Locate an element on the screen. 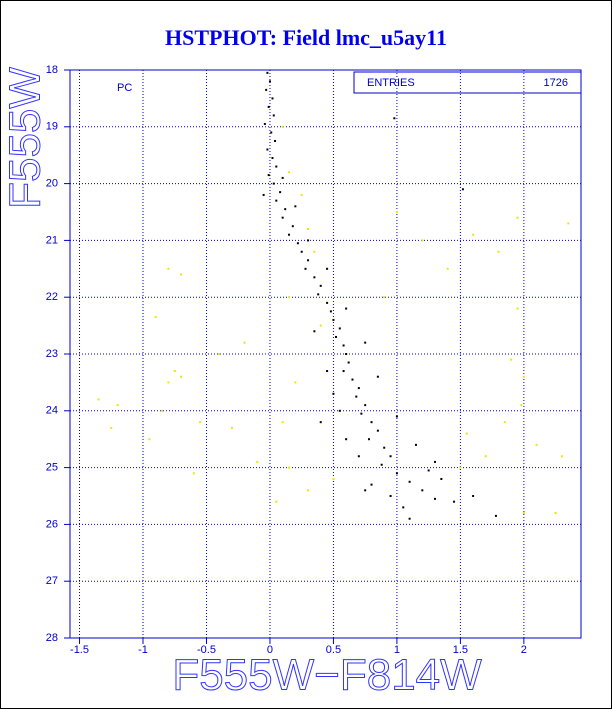 The image size is (612, 709). x-tick-label: 0 is located at coordinates (270, 650).